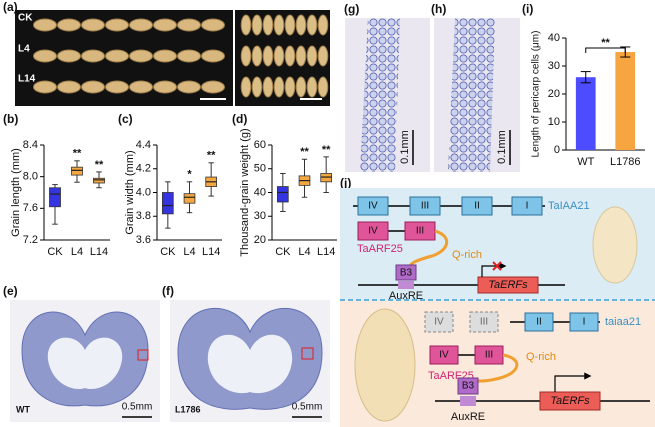  I want to click on b3-domain, so click(468, 386).